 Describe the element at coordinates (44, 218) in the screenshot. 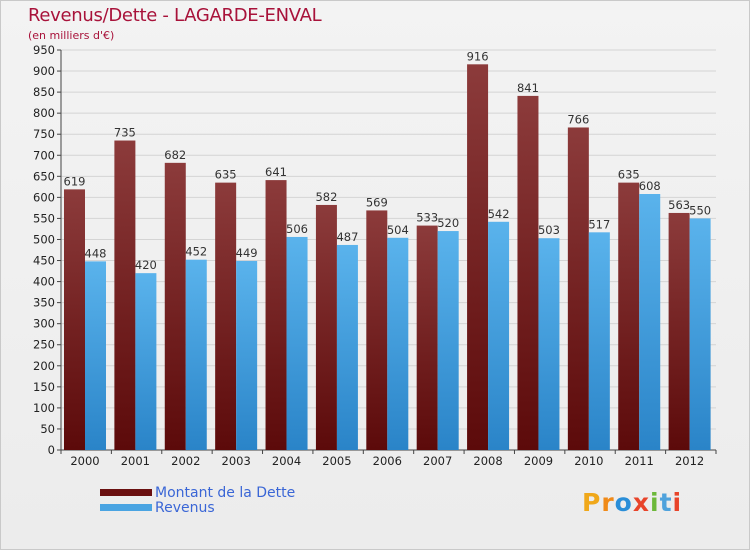

I see `y-tick-label: 550` at that location.